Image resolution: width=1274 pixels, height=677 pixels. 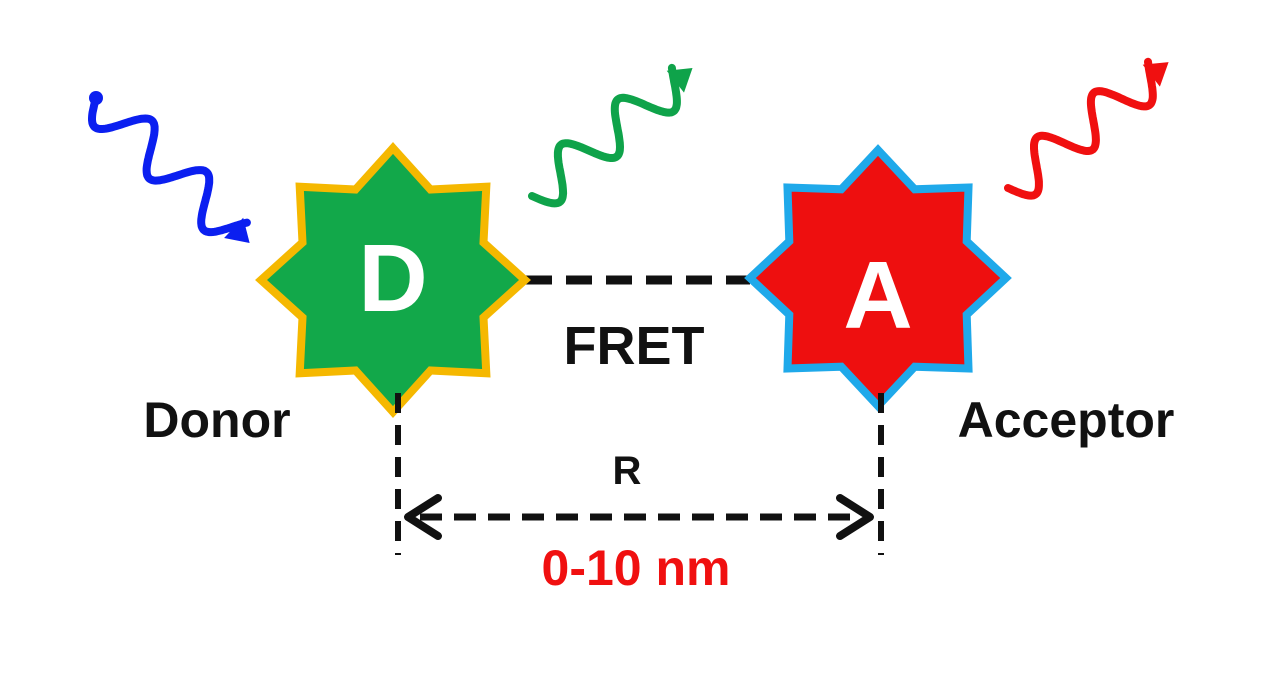 I want to click on distance-range: 0-10 nm, so click(x=636, y=568).